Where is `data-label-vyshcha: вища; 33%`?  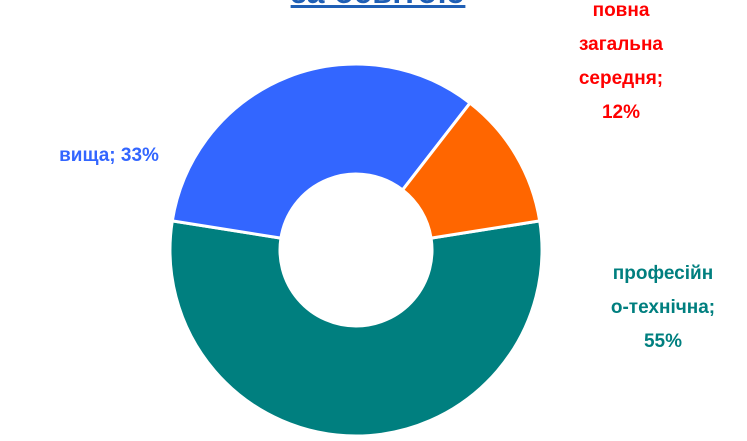
data-label-vyshcha: вища; 33% is located at coordinates (109, 155).